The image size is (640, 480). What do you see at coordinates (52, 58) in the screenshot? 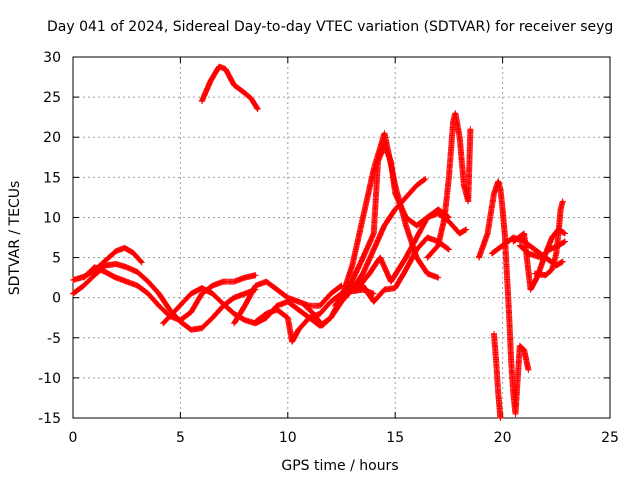
I see `y-tick-label: 30` at bounding box center [52, 58].